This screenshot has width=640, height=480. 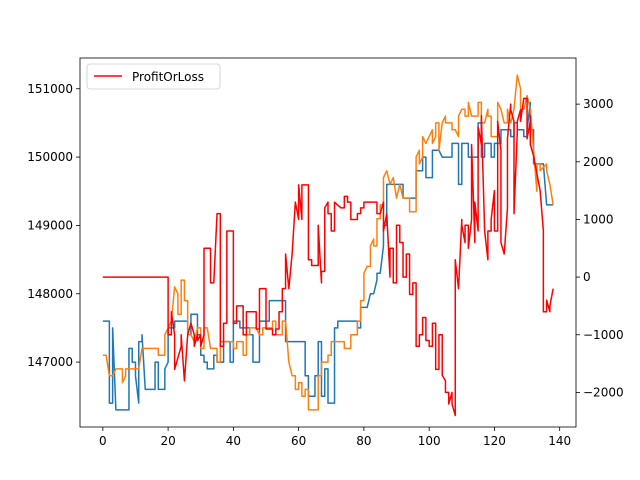 What do you see at coordinates (168, 77) in the screenshot?
I see `legend-label: ProfitOrLoss` at bounding box center [168, 77].